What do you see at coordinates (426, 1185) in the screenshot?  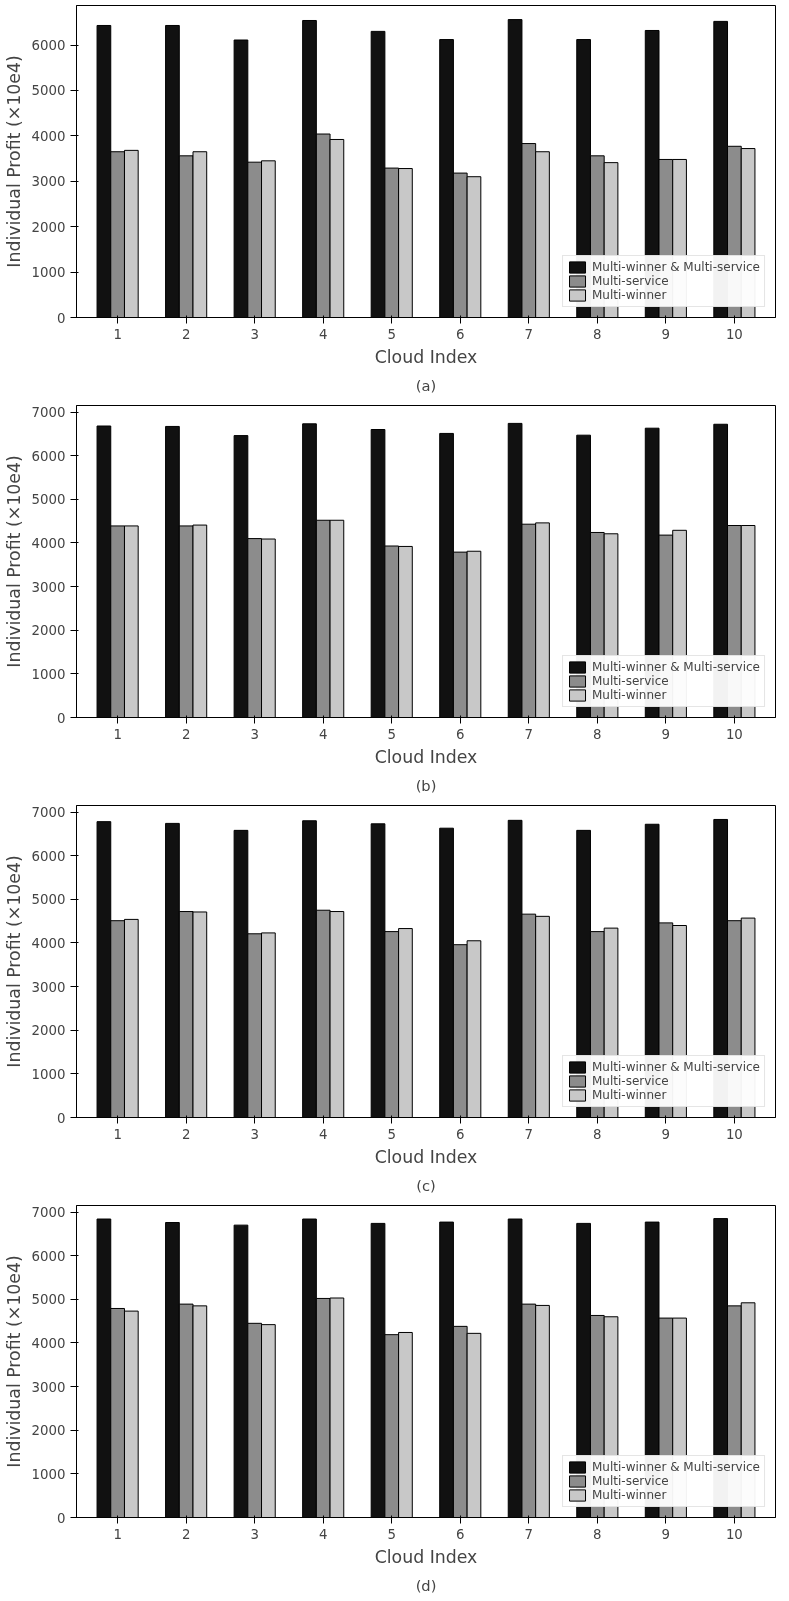 I see `text: (c)` at bounding box center [426, 1185].